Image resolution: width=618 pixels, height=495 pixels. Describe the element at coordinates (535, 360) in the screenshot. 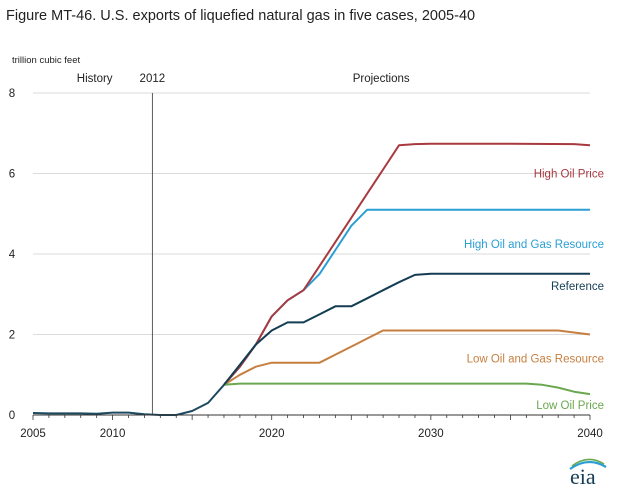

I see `series-label-low-oil-and-gas-resource: Low Oil and Gas Resource` at that location.